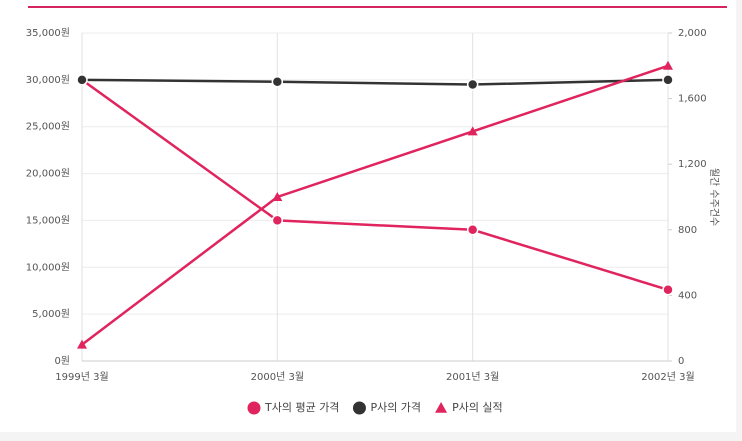 The width and height of the screenshot is (742, 441). What do you see at coordinates (692, 33) in the screenshot?
I see `y2-tick-label: 2,000` at bounding box center [692, 33].